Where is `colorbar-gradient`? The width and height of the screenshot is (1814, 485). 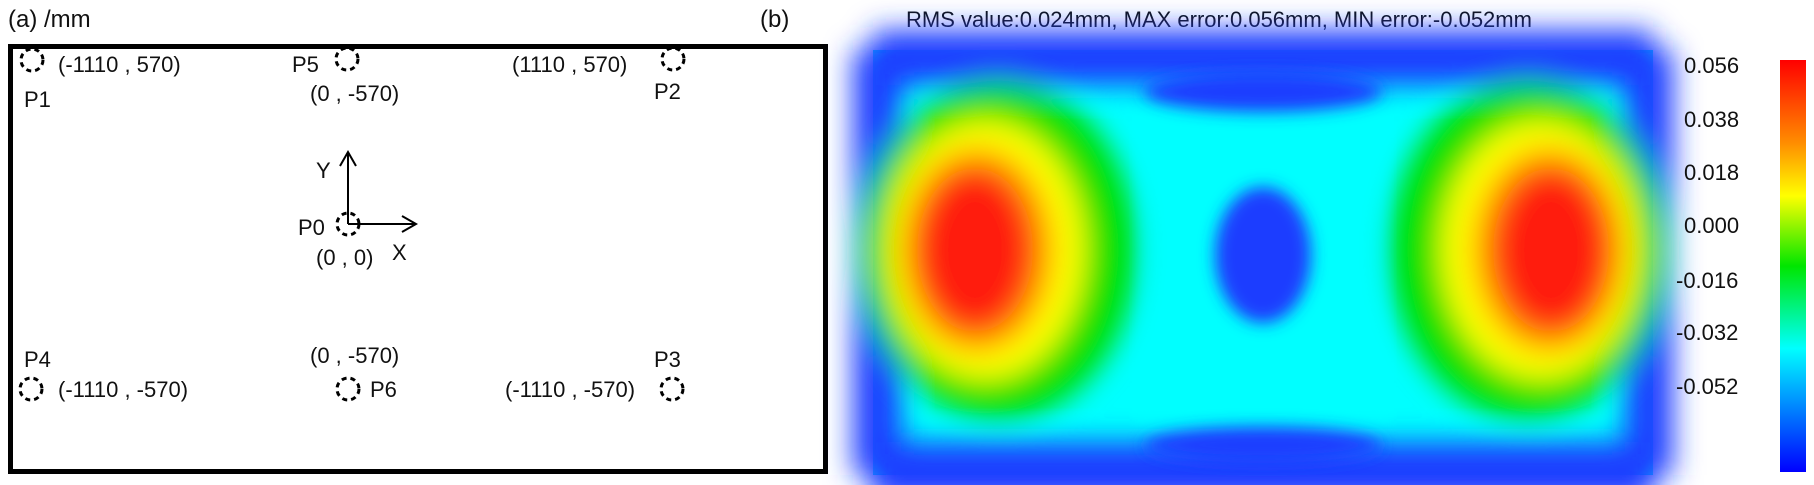 colorbar-gradient is located at coordinates (1793, 266).